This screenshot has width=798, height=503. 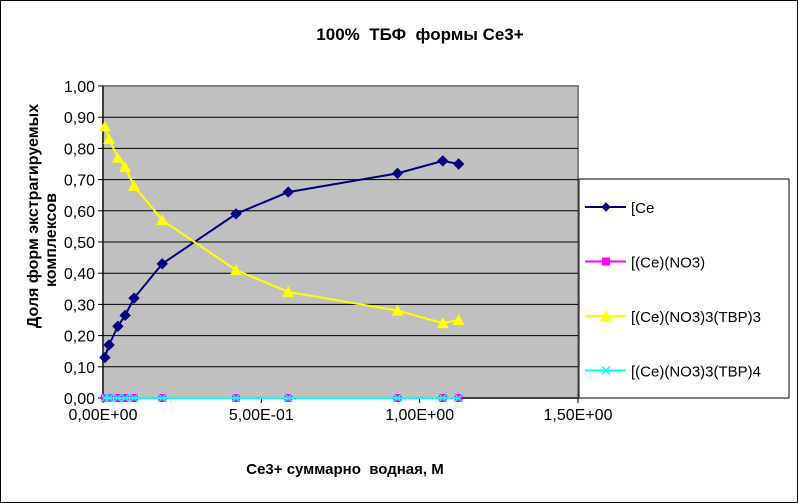 I want to click on y-tick-label: 0,80, so click(x=79, y=149).